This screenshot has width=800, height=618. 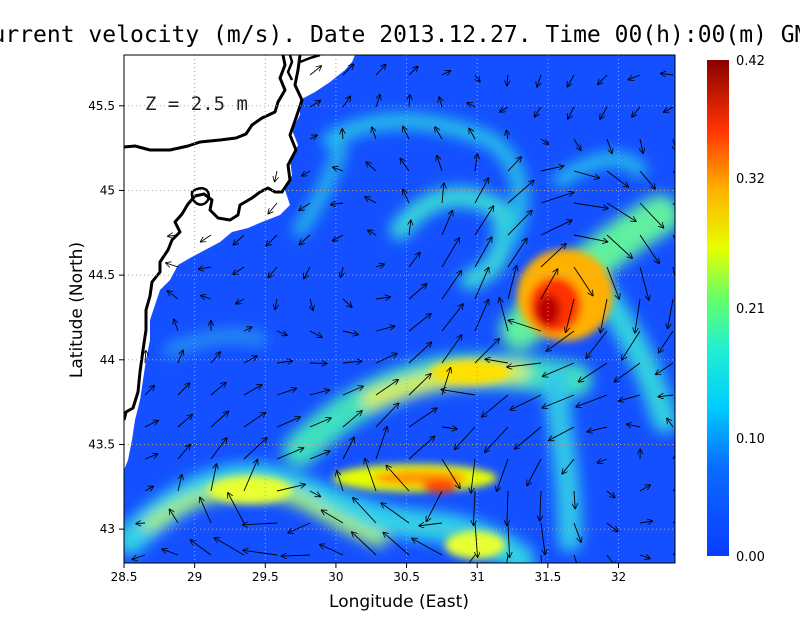 I want to click on coastline, so click(x=205, y=103).